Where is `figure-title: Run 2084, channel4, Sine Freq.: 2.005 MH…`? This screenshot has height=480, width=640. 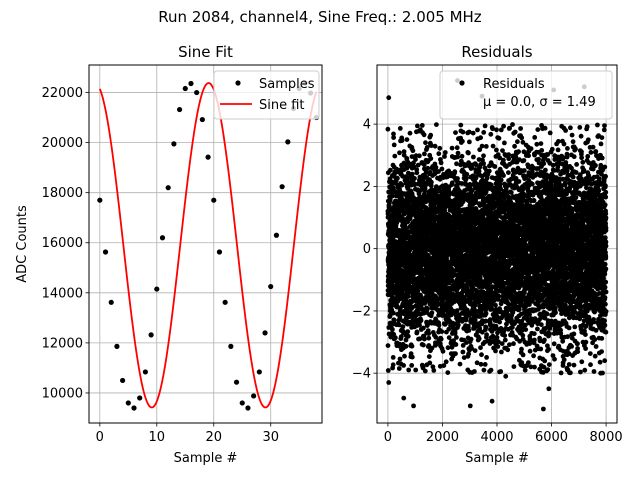 figure-title: Run 2084, channel4, Sine Freq.: 2.005 MH… is located at coordinates (320, 17).